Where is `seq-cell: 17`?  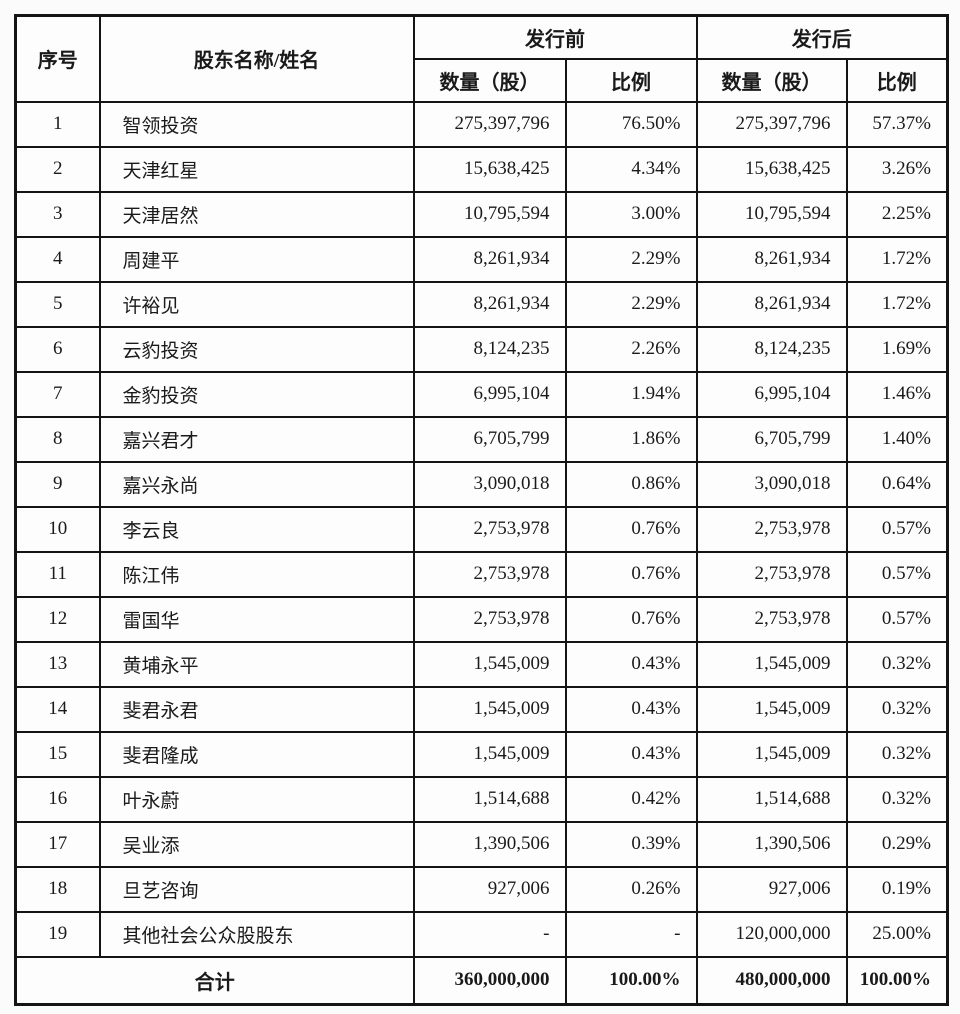 seq-cell: 17 is located at coordinates (57, 844).